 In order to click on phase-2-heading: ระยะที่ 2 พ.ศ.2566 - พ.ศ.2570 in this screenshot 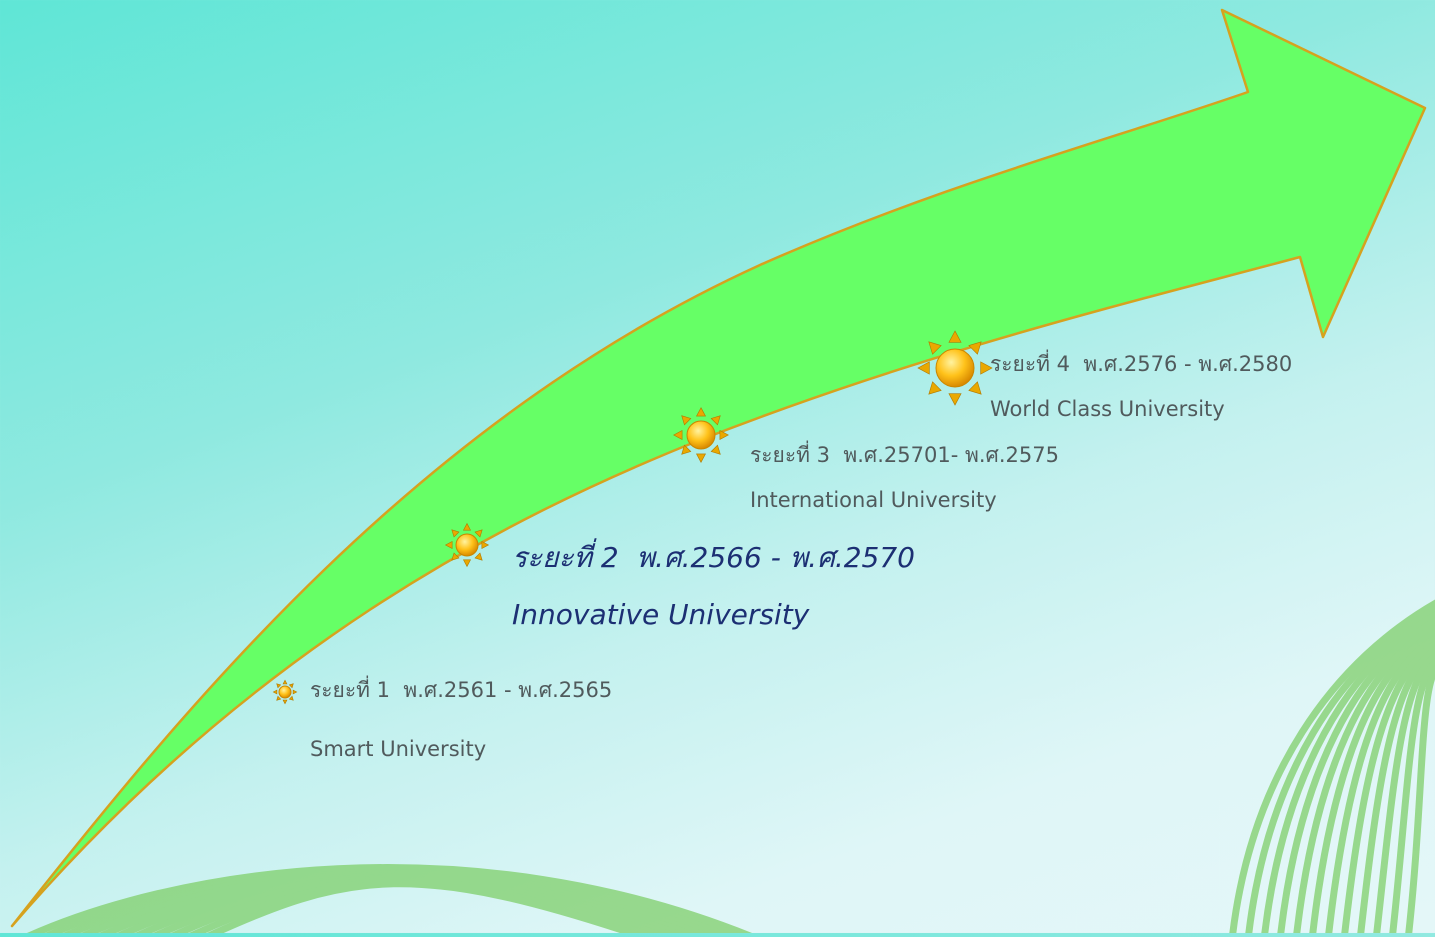, I will do `click(713, 558)`.